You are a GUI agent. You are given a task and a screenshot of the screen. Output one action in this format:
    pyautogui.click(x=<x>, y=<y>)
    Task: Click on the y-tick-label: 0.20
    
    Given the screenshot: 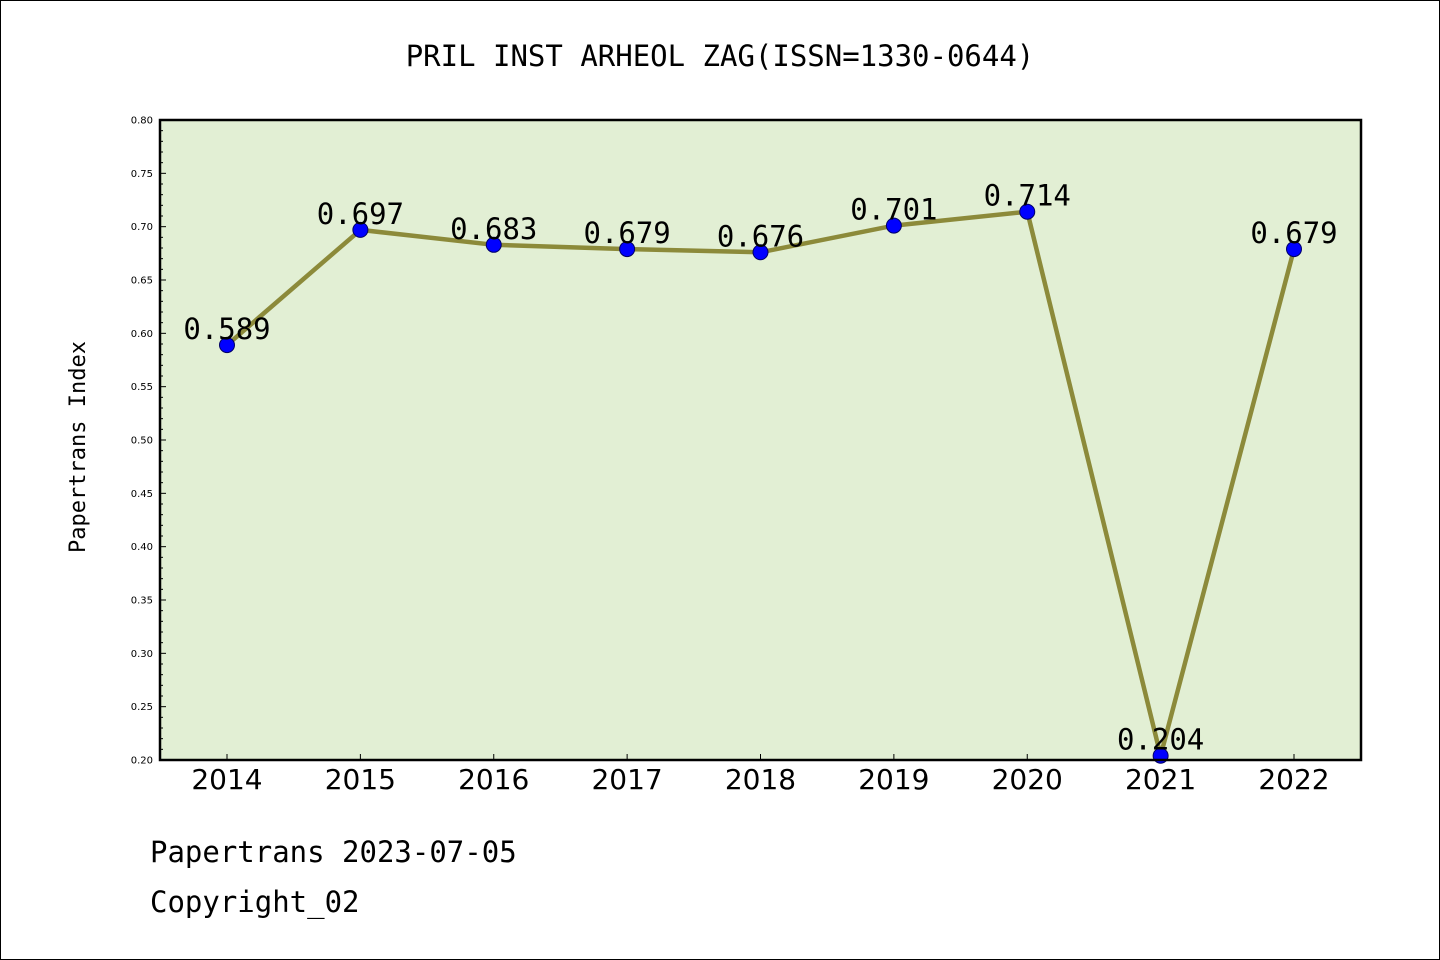 What is the action you would take?
    pyautogui.click(x=142, y=761)
    